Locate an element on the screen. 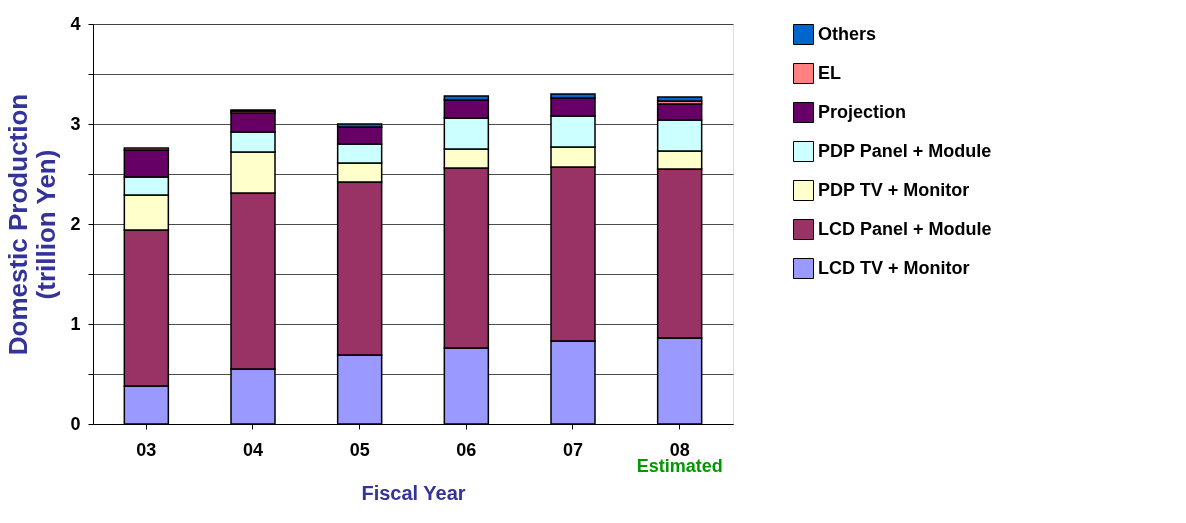  x-tick-label: 04 is located at coordinates (253, 449).